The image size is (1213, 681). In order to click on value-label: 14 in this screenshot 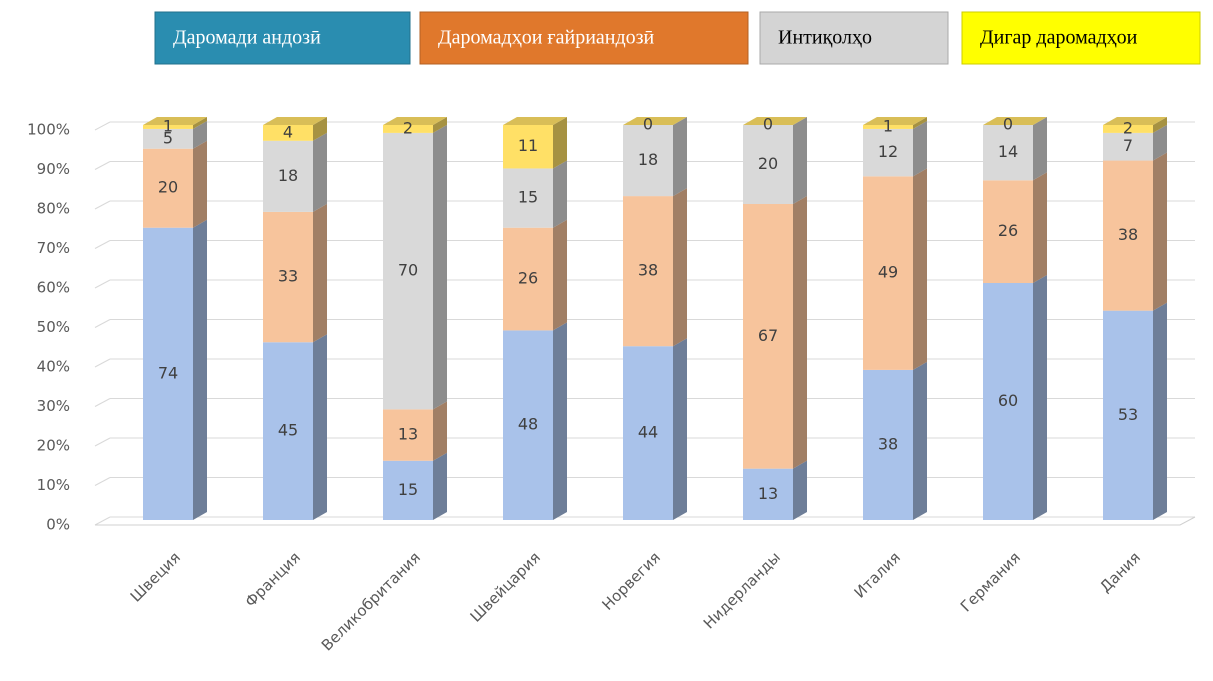, I will do `click(1008, 151)`.